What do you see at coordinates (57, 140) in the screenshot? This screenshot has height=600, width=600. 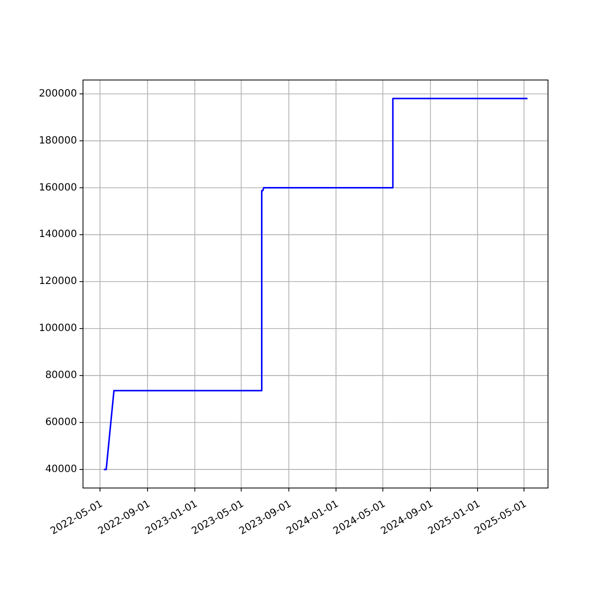 I see `y-tick-label: 180000` at bounding box center [57, 140].